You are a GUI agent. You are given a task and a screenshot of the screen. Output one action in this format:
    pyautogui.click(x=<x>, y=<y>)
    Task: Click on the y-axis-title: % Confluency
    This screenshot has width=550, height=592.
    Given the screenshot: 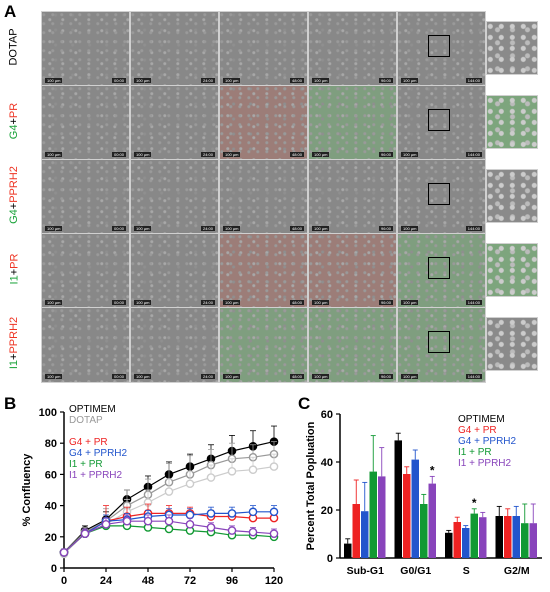 What is the action you would take?
    pyautogui.click(x=27, y=490)
    